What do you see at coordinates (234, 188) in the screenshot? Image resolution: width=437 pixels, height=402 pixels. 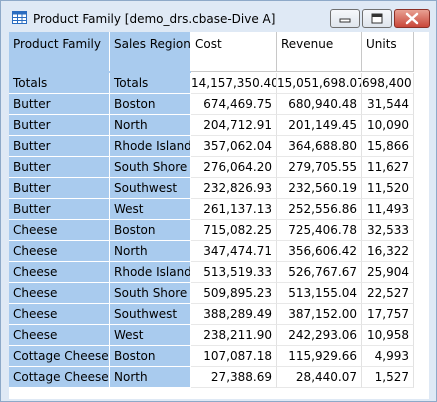 I see `cost-cell: 232,826.93` at bounding box center [234, 188].